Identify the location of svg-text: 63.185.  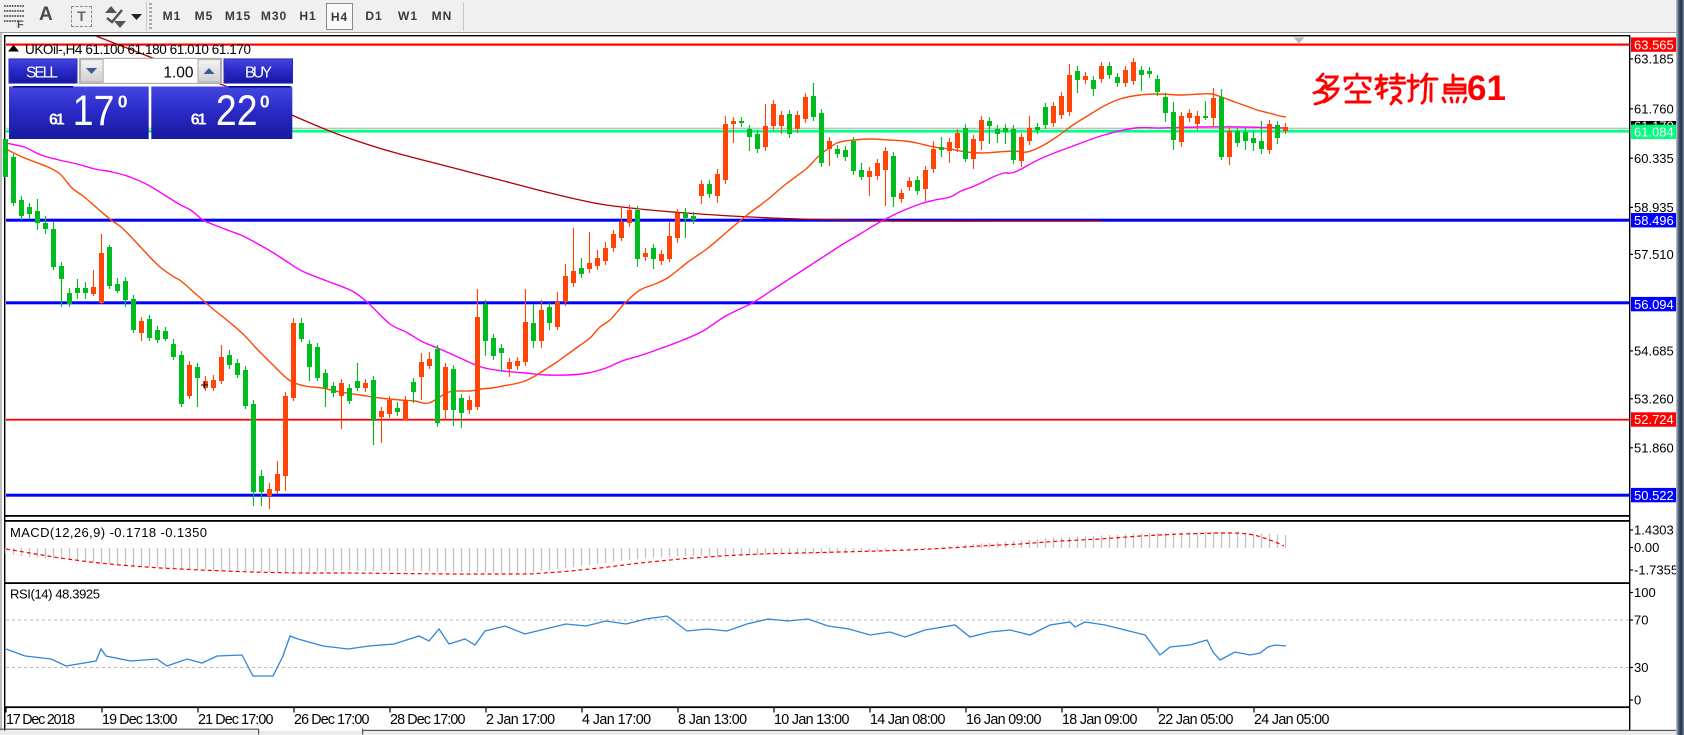
(1654, 59).